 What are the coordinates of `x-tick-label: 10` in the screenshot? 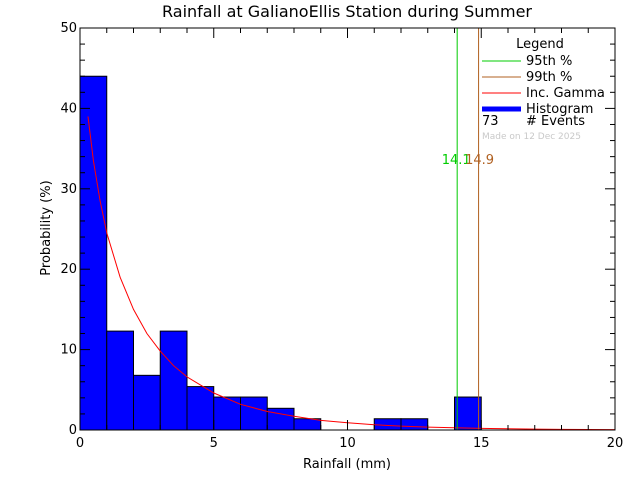 It's located at (347, 443).